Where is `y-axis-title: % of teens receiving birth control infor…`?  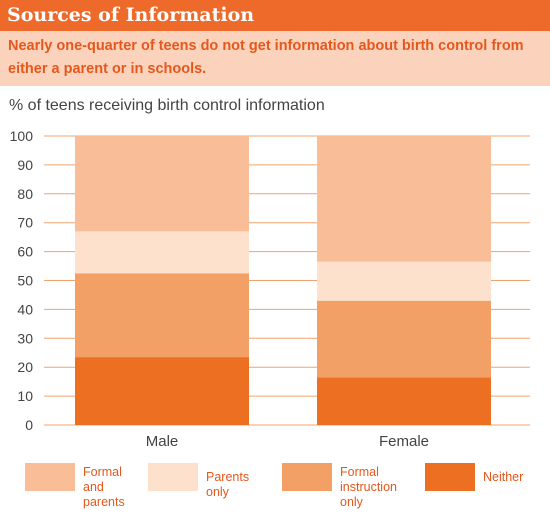
y-axis-title: % of teens receiving birth control infor… is located at coordinates (167, 105).